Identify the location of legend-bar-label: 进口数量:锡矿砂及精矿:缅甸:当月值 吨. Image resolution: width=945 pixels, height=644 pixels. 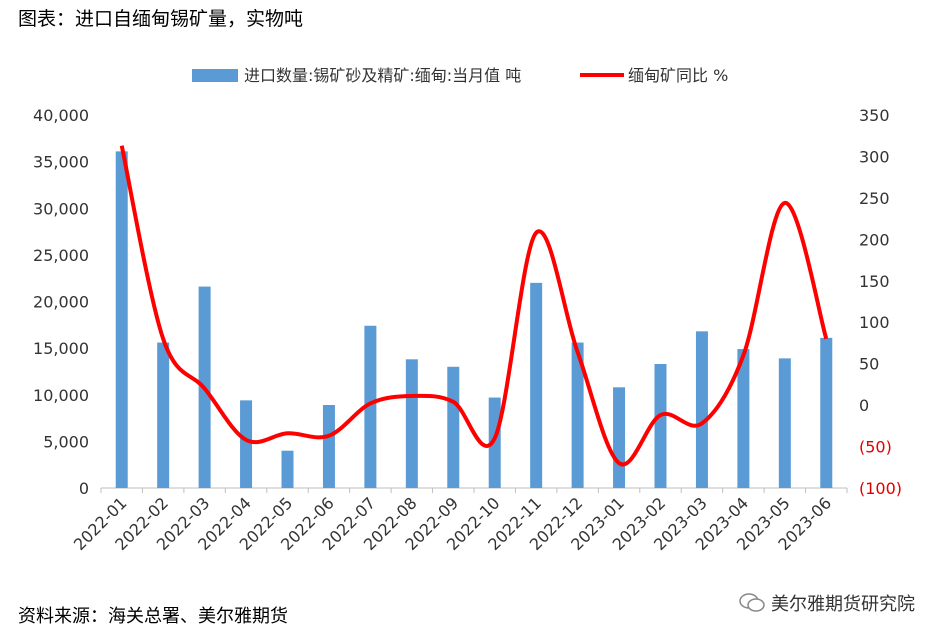
(382, 75).